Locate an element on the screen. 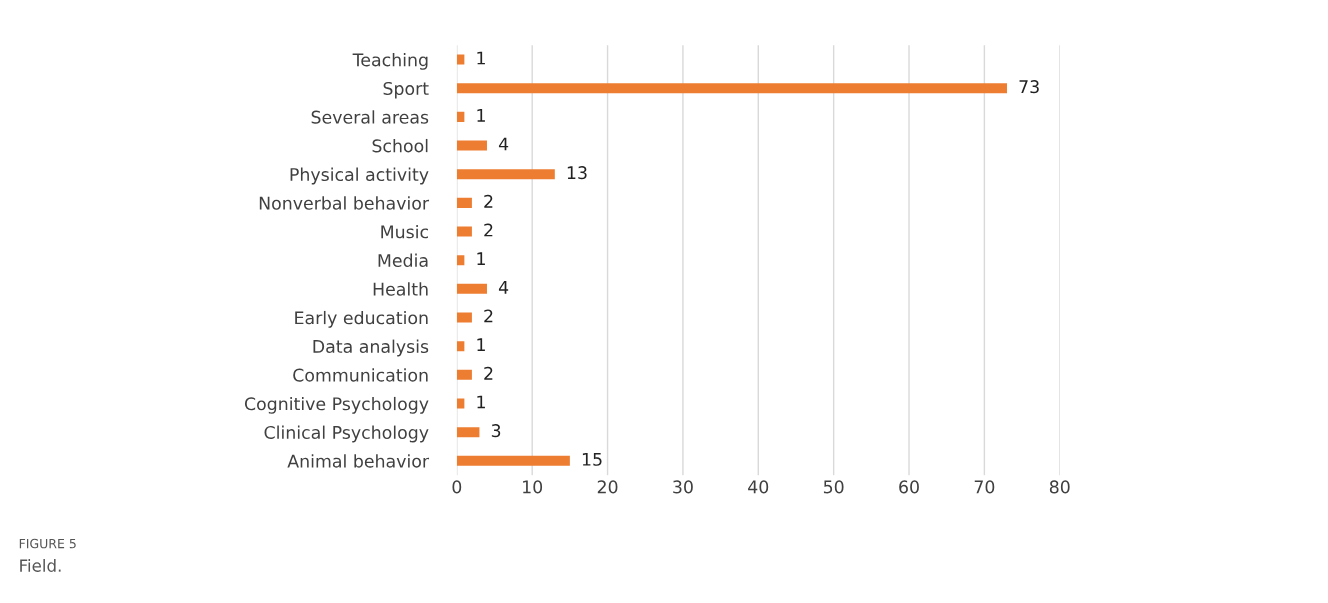  y-tick-label: Music is located at coordinates (404, 231).